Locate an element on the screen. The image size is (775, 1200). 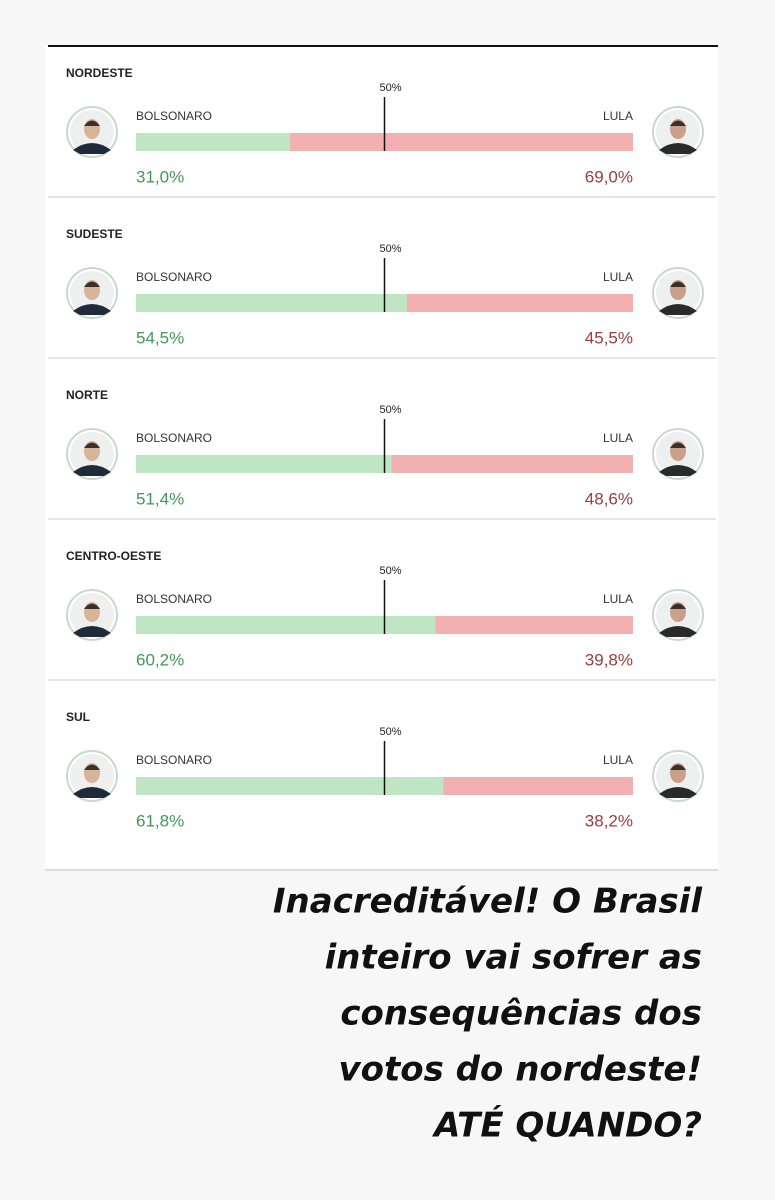
region-title: NORTE is located at coordinates (87, 395).